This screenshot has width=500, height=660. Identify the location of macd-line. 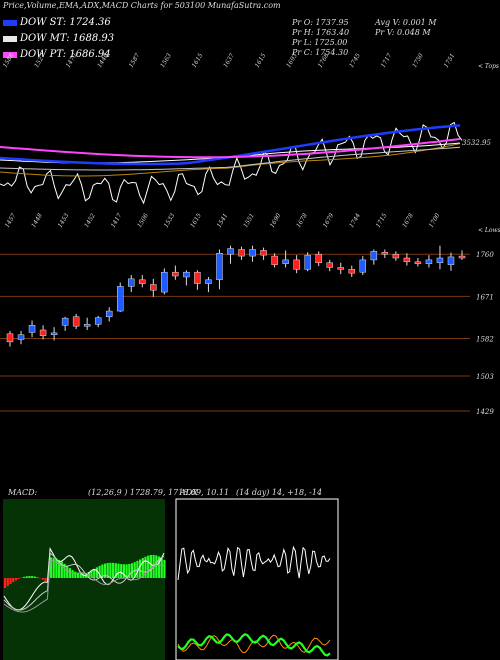
(84, 579).